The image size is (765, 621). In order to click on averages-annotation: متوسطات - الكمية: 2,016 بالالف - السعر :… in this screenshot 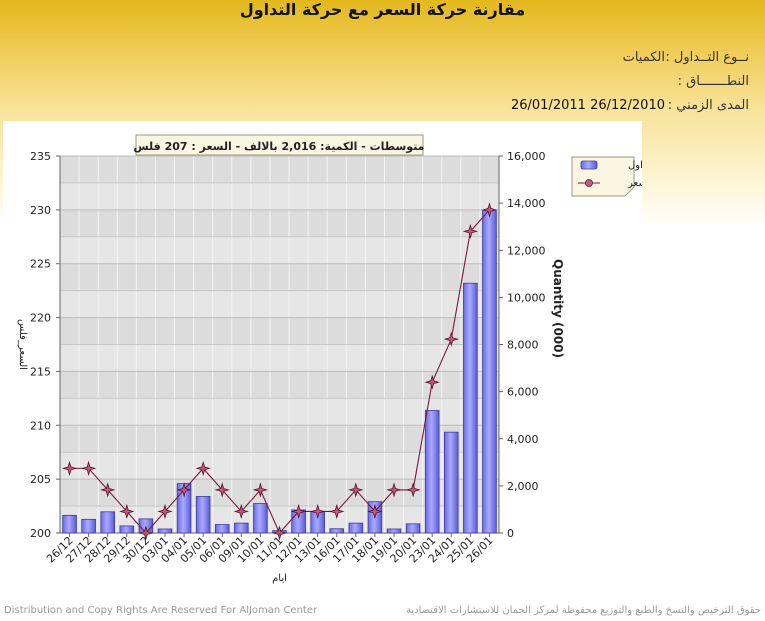, I will do `click(279, 146)`.